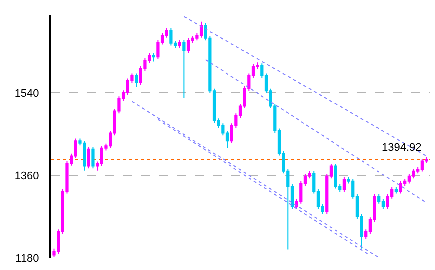 The width and height of the screenshot is (435, 270). I want to click on y-tick-label: 1360, so click(27, 176).